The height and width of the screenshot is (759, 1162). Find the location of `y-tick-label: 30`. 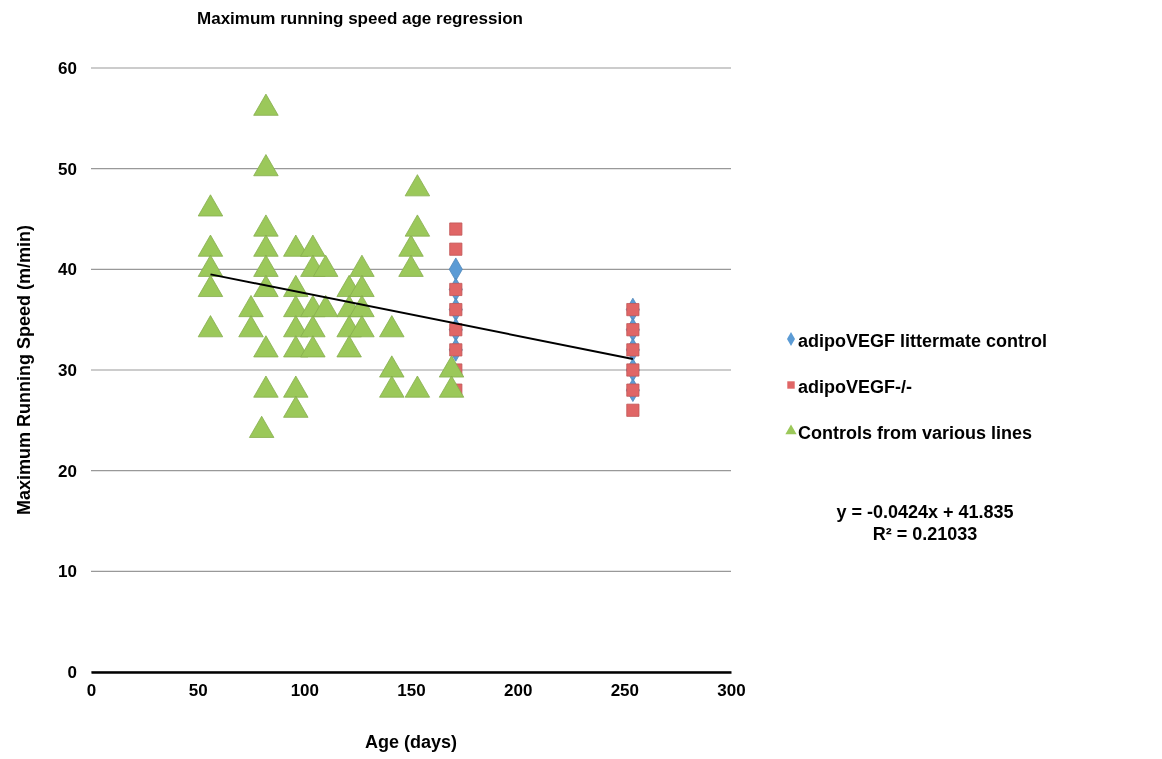

y-tick-label: 30 is located at coordinates (67, 370).